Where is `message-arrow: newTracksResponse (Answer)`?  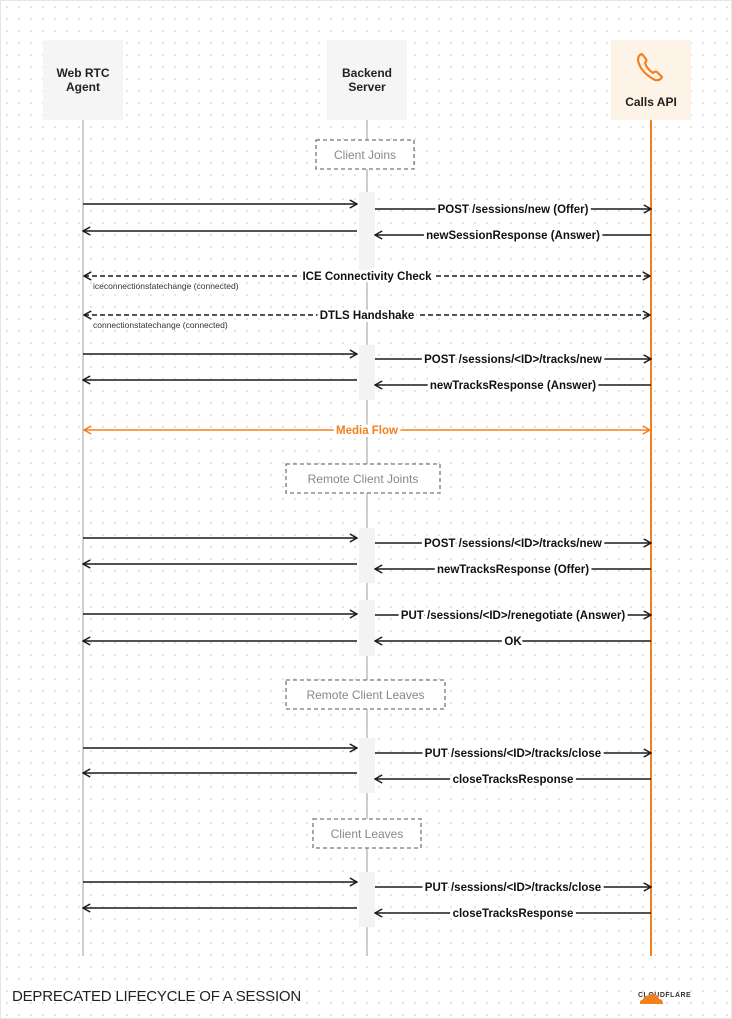
message-arrow: newTracksResponse (Answer) is located at coordinates (513, 386).